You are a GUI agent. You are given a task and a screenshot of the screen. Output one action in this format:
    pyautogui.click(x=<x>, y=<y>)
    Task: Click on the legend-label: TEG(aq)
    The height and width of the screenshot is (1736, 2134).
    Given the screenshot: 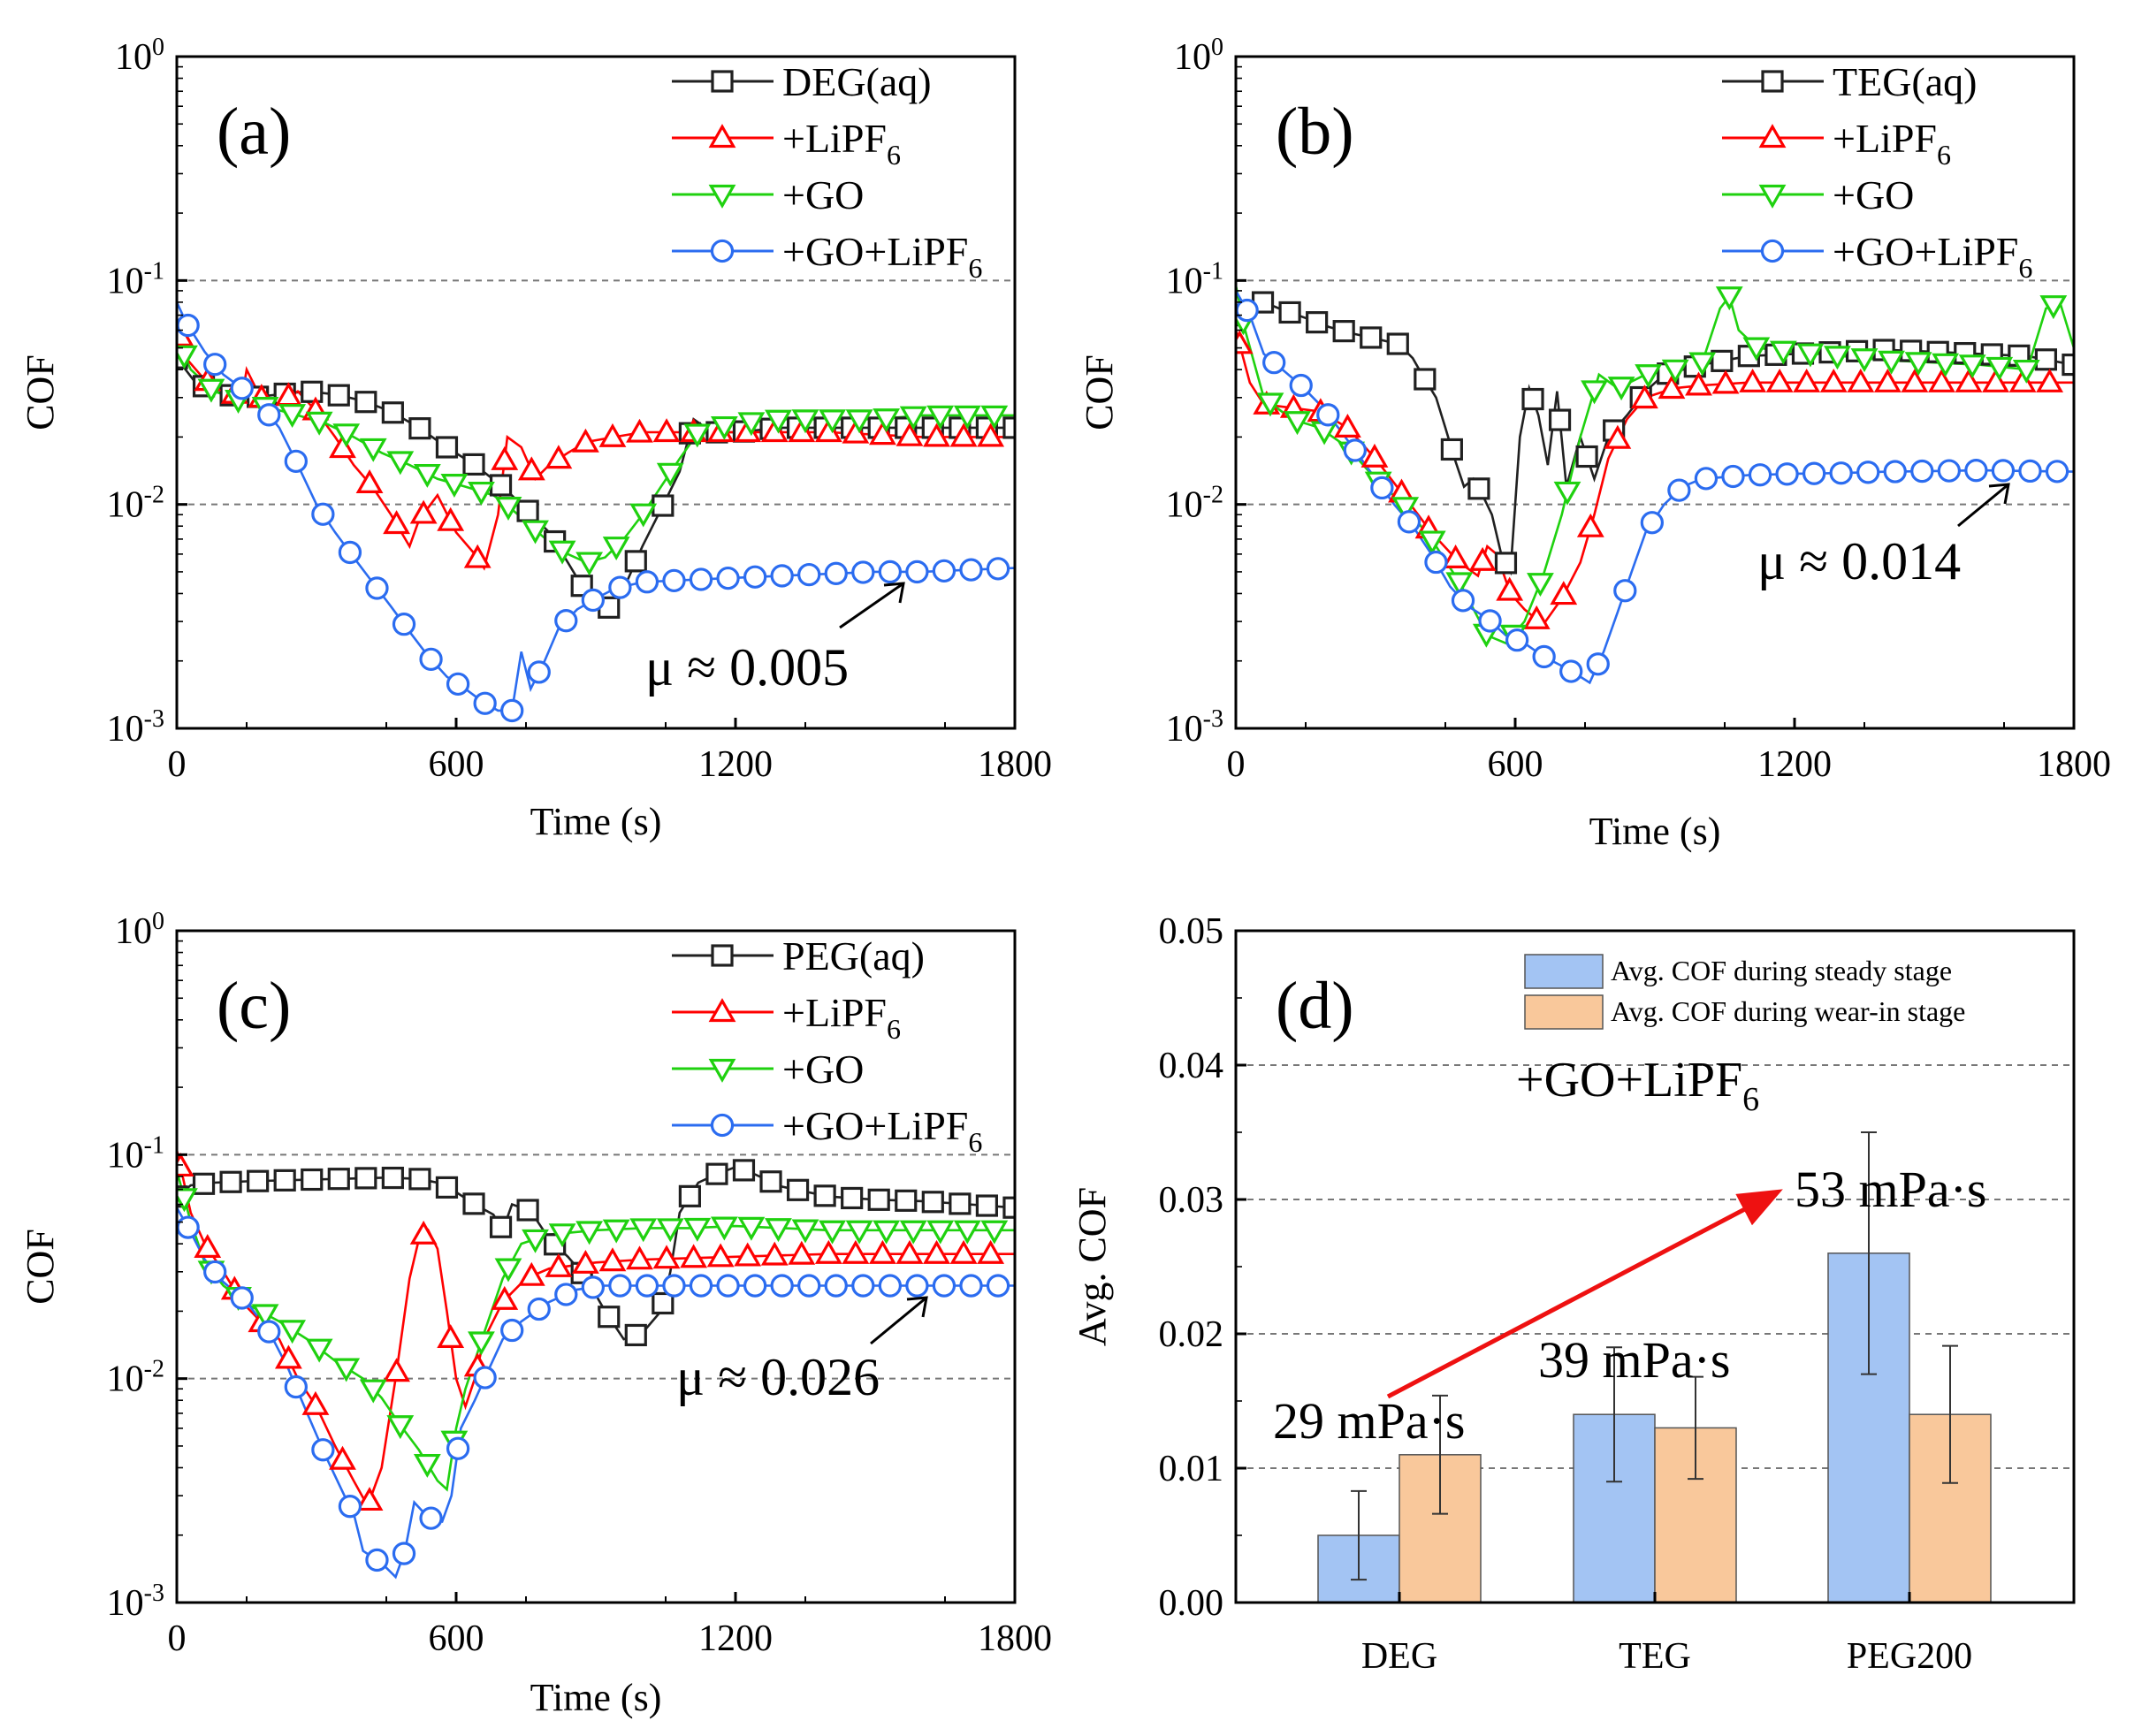 What is the action you would take?
    pyautogui.click(x=1905, y=81)
    